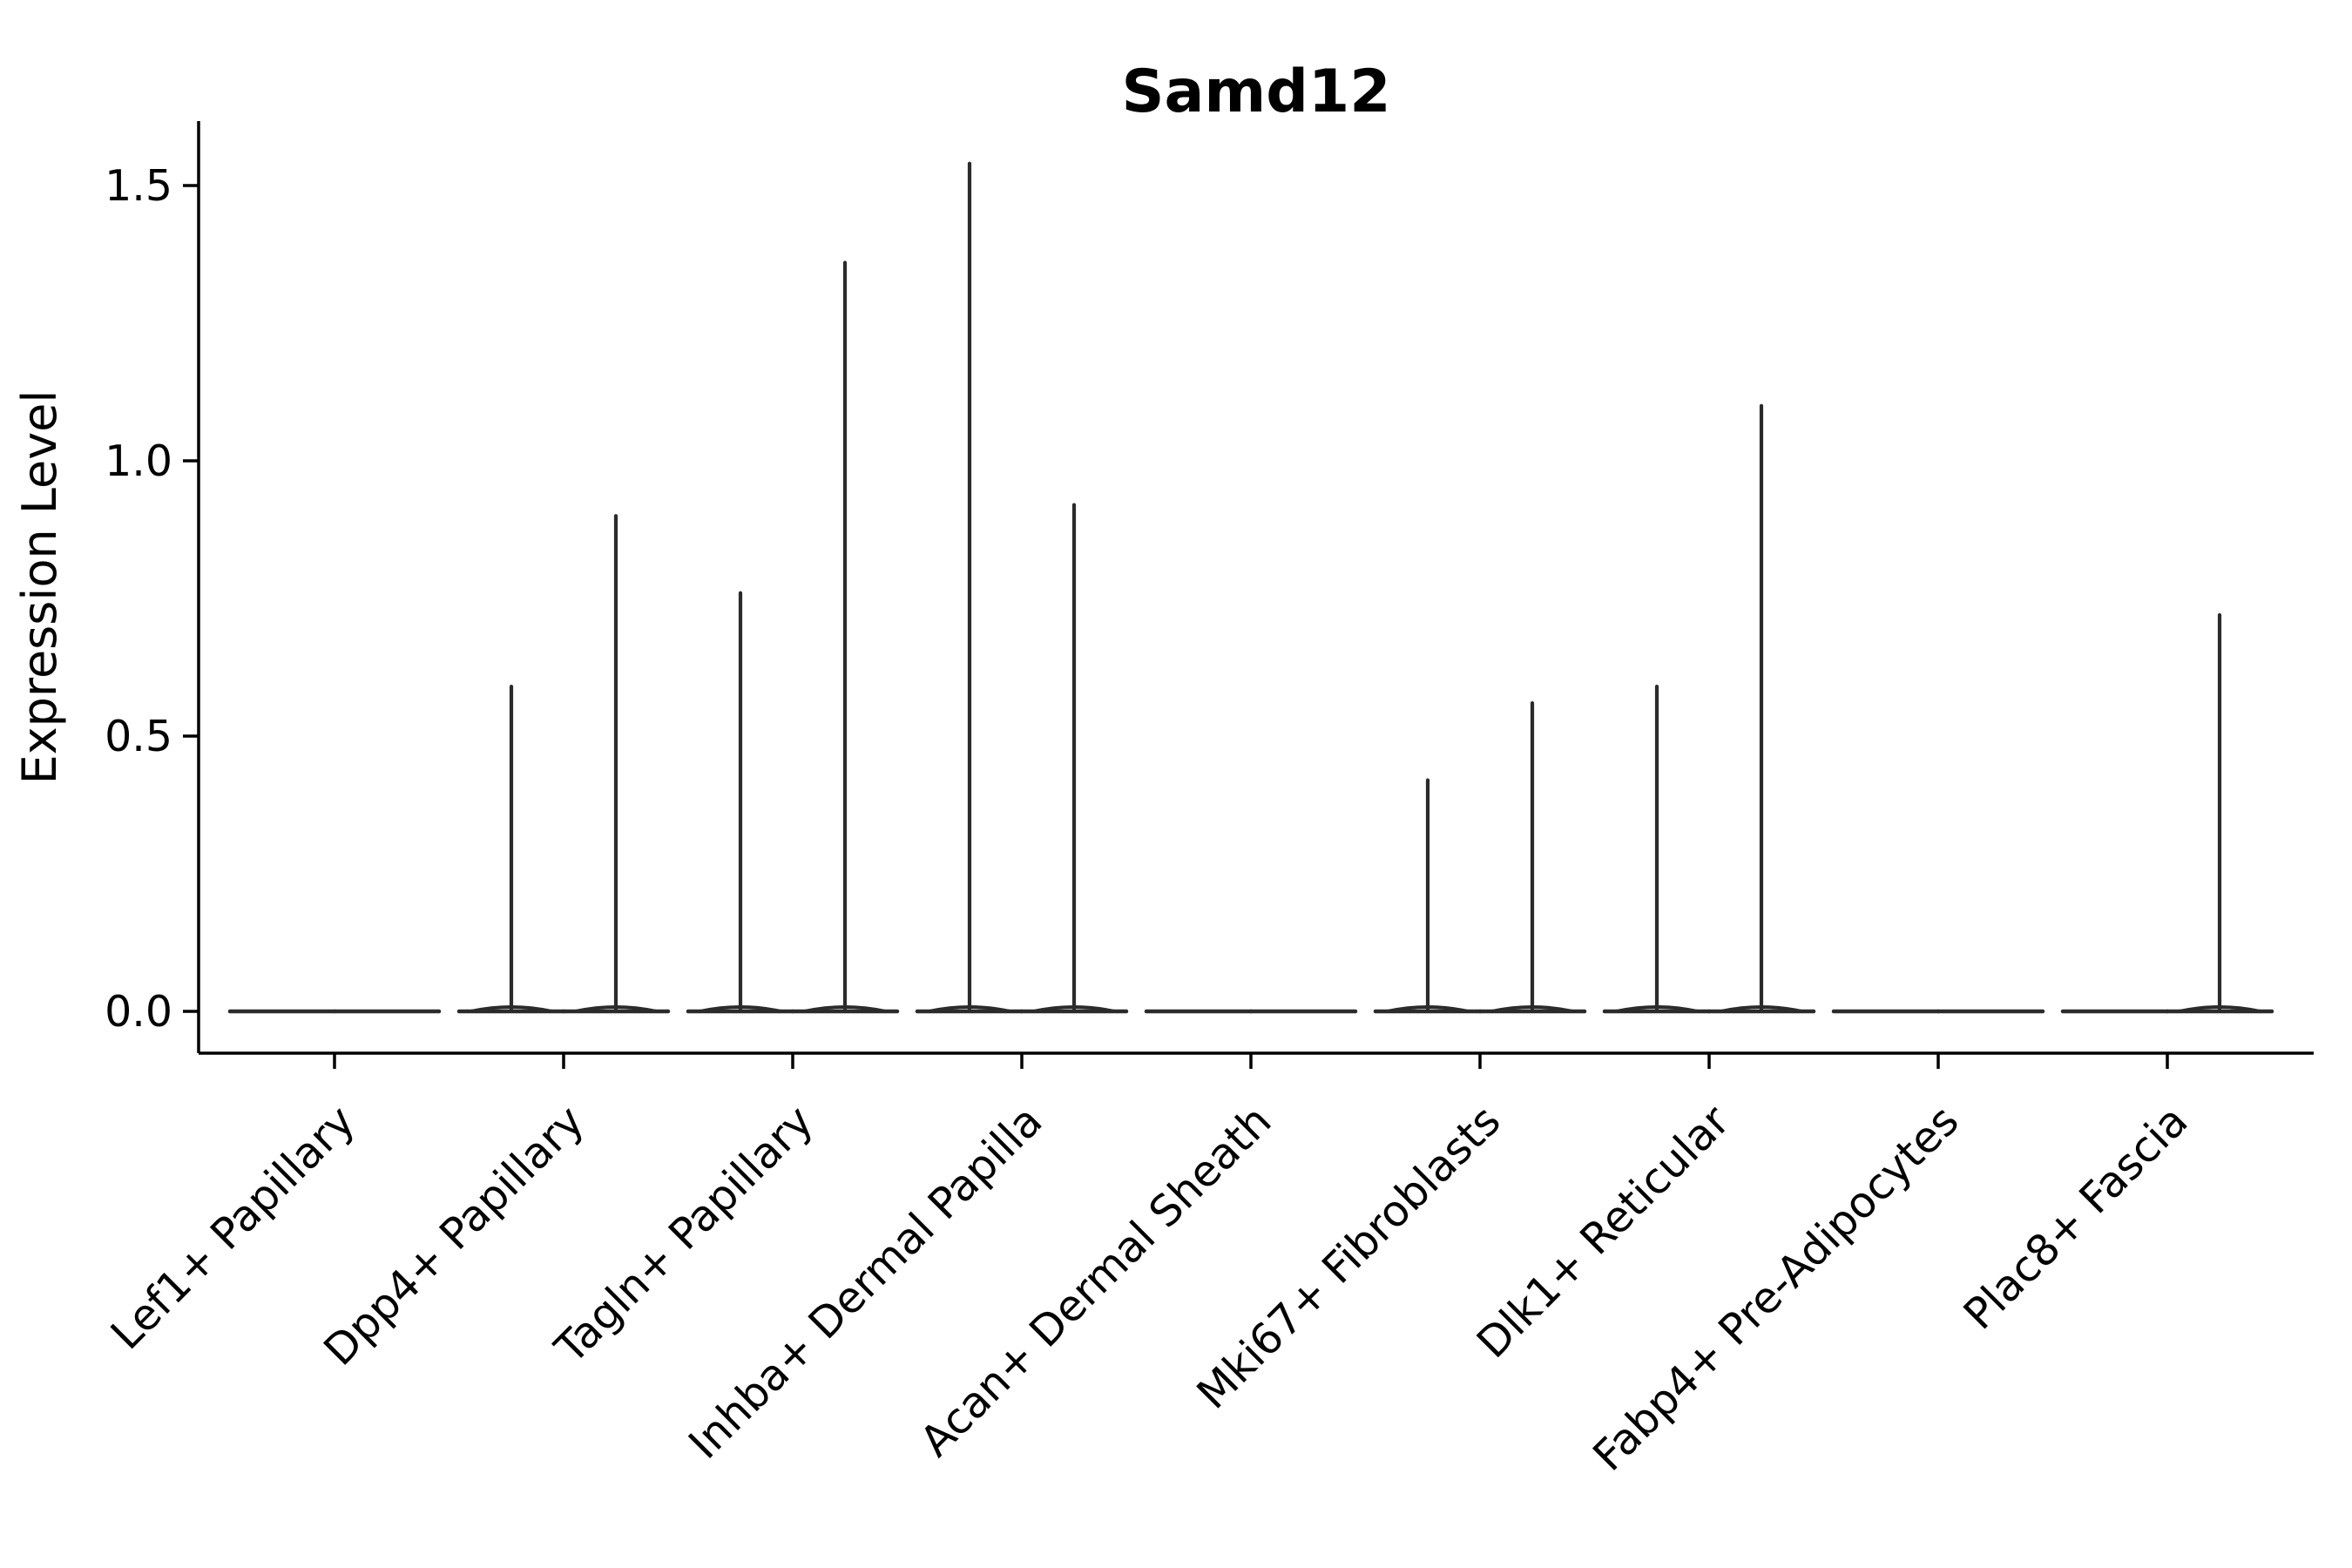 The height and width of the screenshot is (1568, 2352). I want to click on y-tick-label: 1.5, so click(138, 186).